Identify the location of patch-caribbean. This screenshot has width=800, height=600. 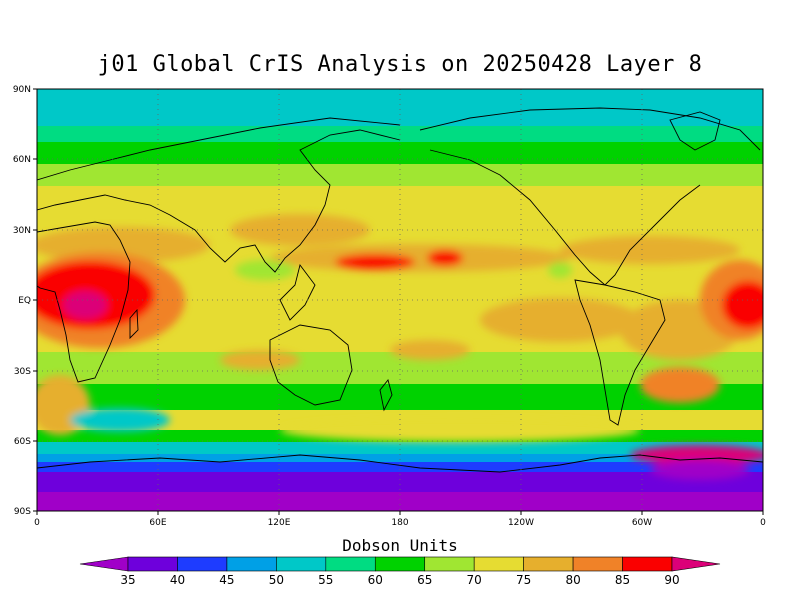
(560, 270).